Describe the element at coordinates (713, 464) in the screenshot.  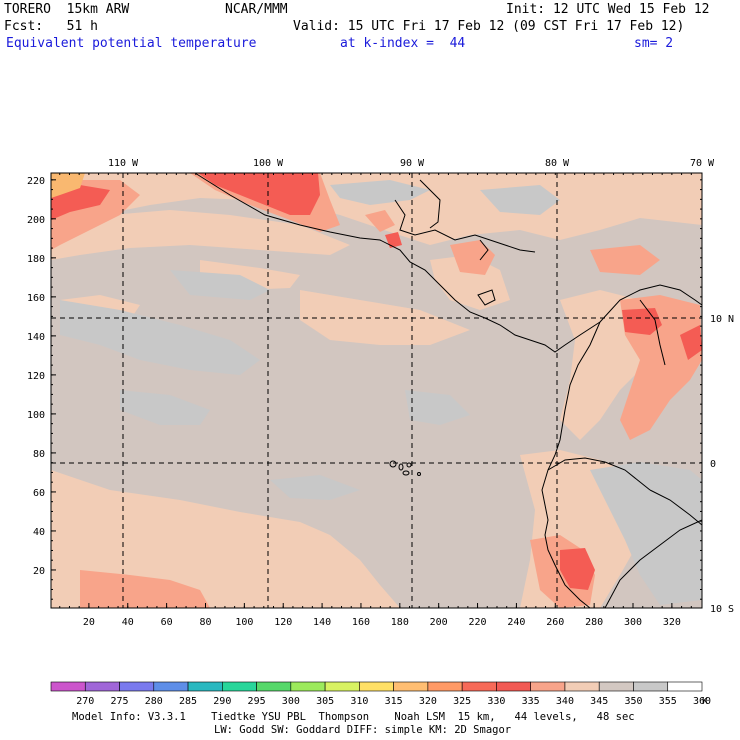
I see `lat-label-0: 0` at that location.